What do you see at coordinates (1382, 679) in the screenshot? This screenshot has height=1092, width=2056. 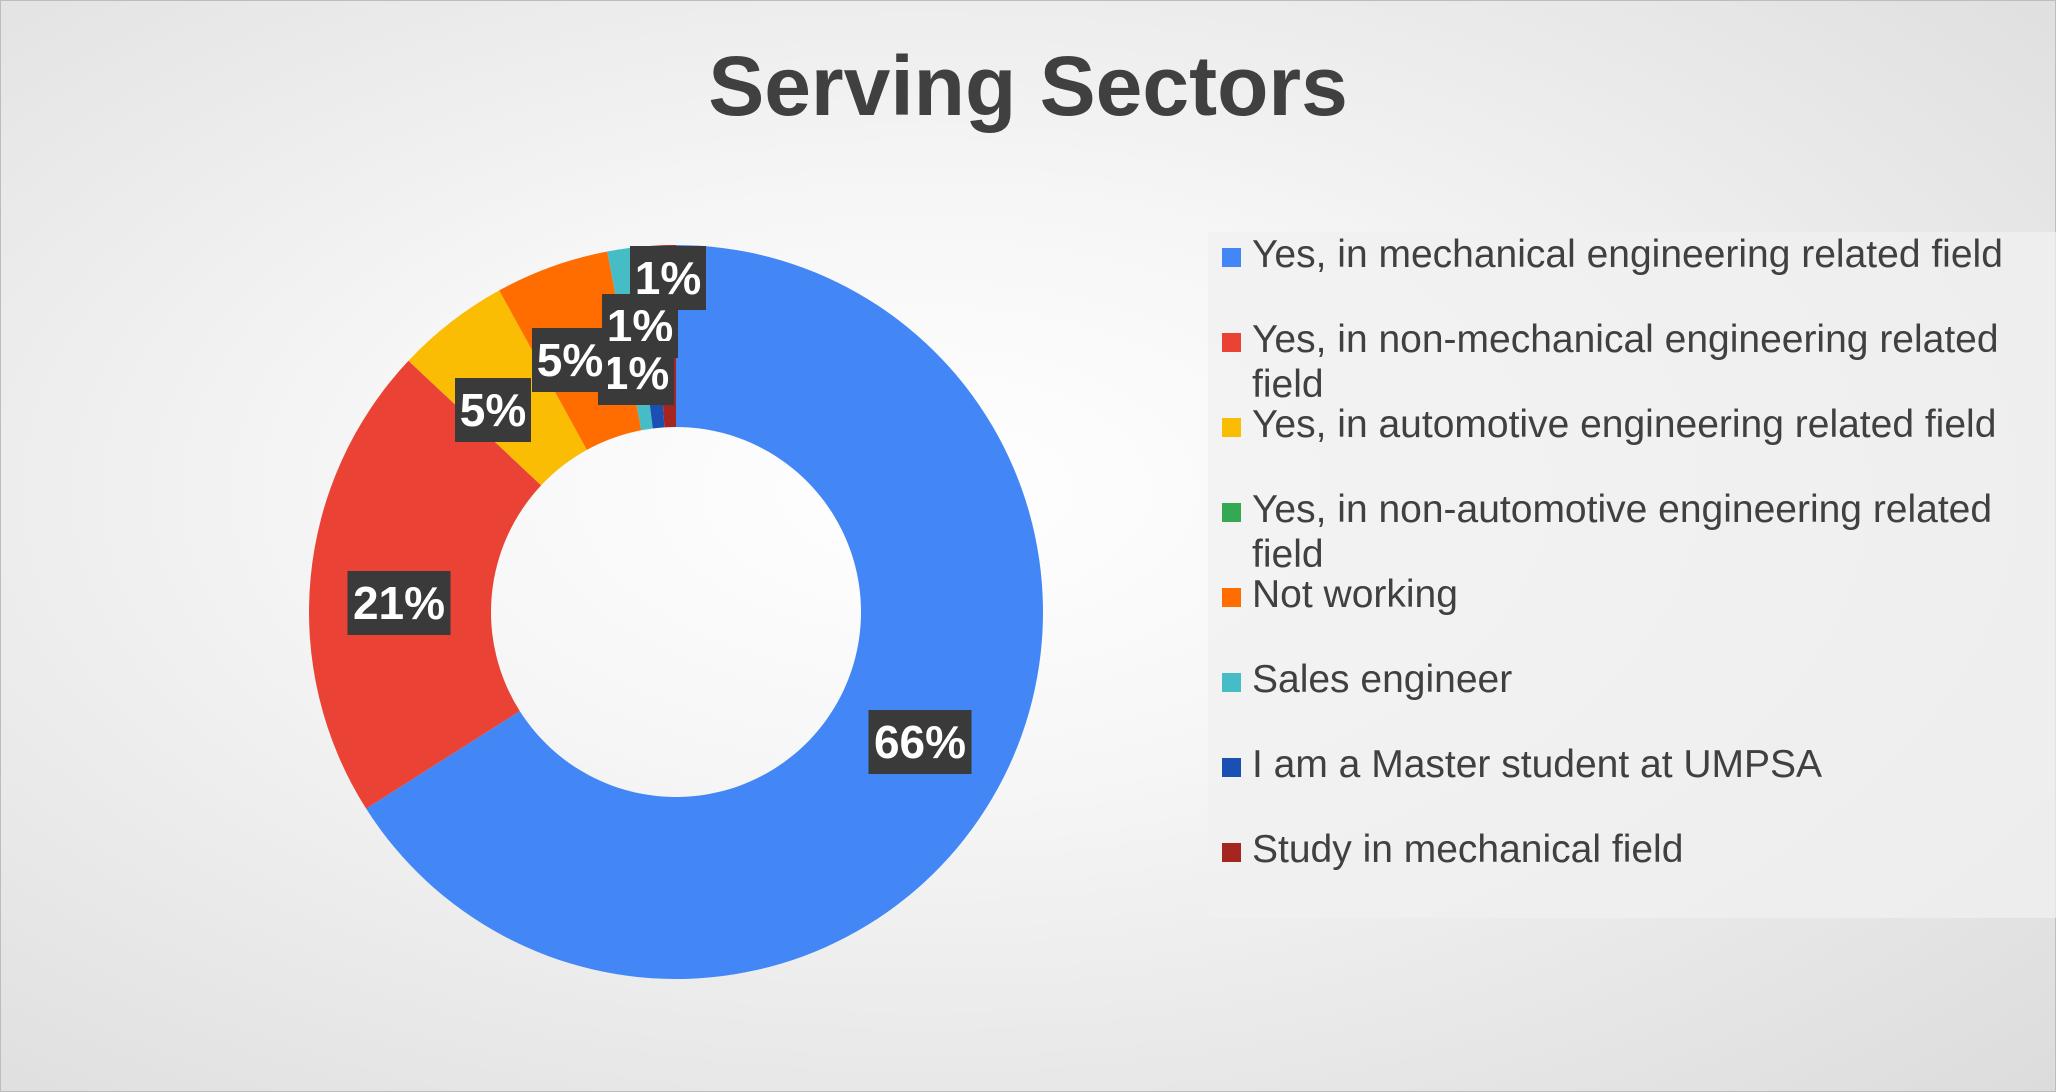 I see `legend-label: Sales engineer` at bounding box center [1382, 679].